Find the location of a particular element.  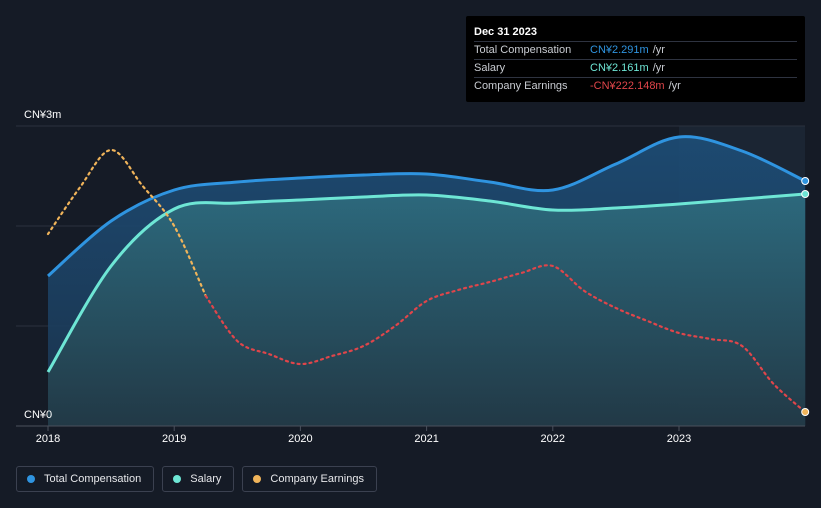

tooltip-date: Dec 31 2023 is located at coordinates (505, 32).